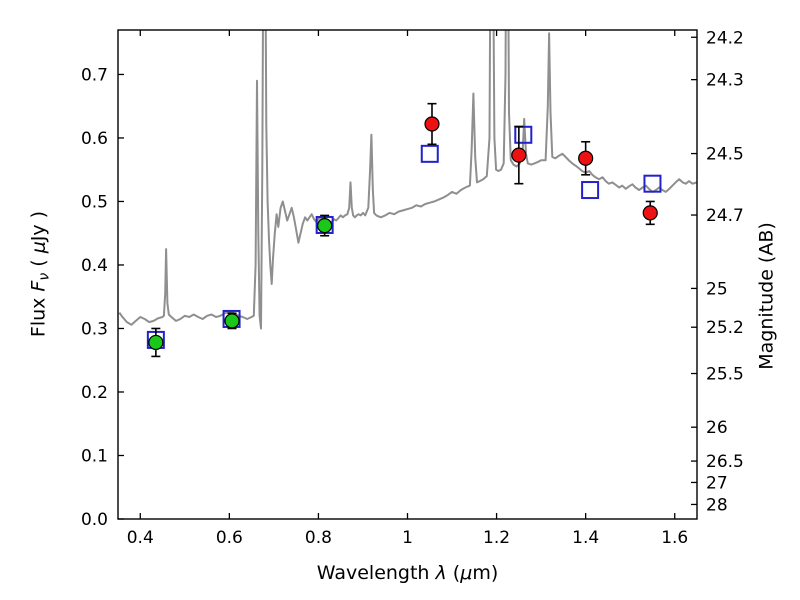  Describe the element at coordinates (407, 538) in the screenshot. I see `x-tick-label: 1` at that location.